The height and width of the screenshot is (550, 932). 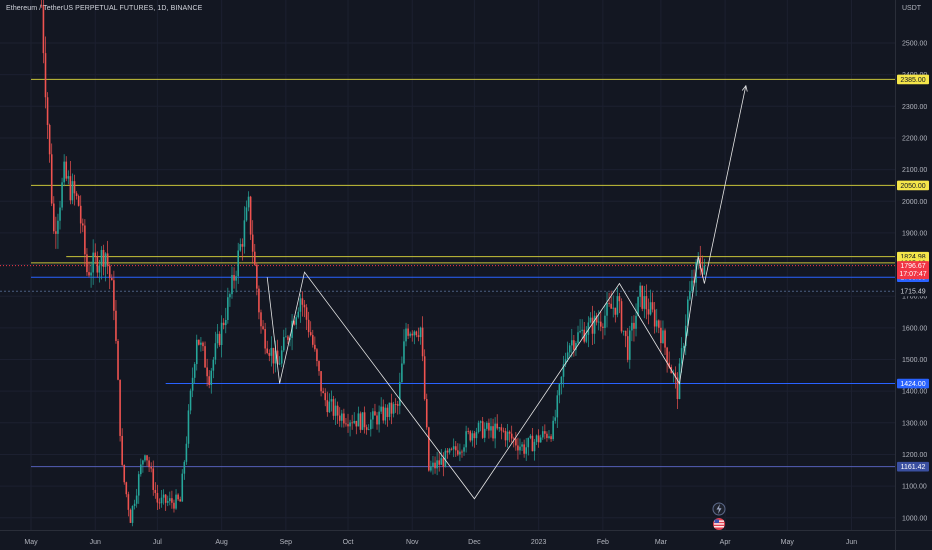 What do you see at coordinates (914, 233) in the screenshot?
I see `y-tick-label: 1900.00` at bounding box center [914, 233].